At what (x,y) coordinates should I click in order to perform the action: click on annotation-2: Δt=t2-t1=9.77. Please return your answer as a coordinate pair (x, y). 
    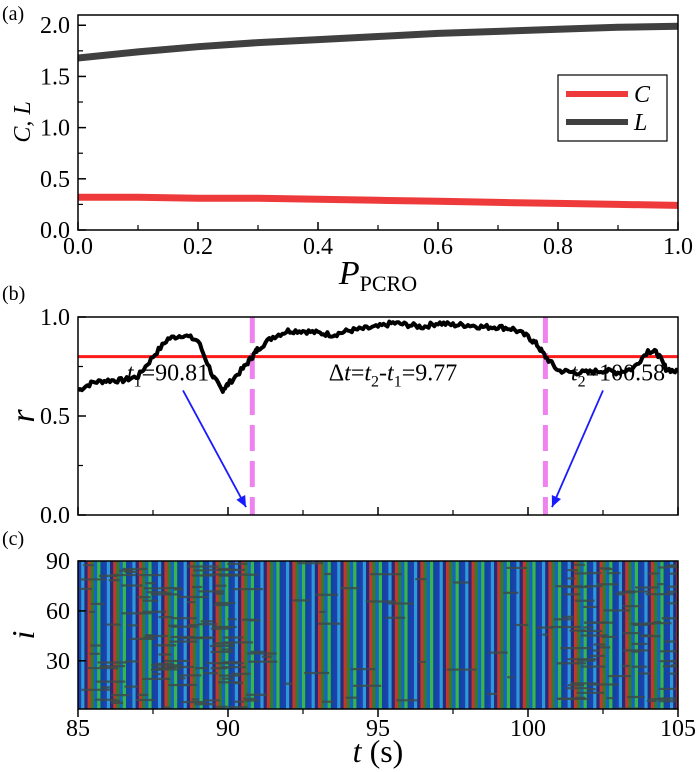
    Looking at the image, I should click on (393, 375).